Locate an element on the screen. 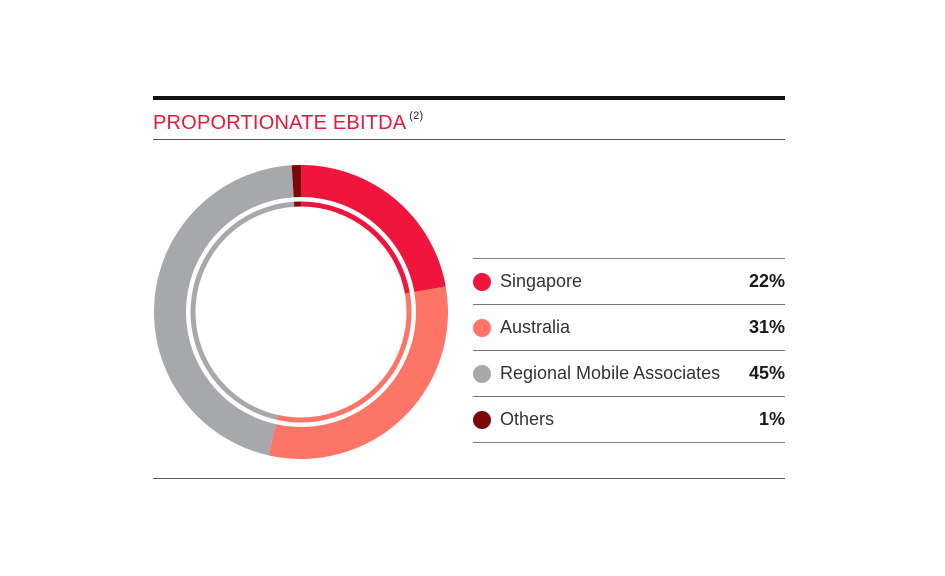  legend-swatch-australia is located at coordinates (482, 328).